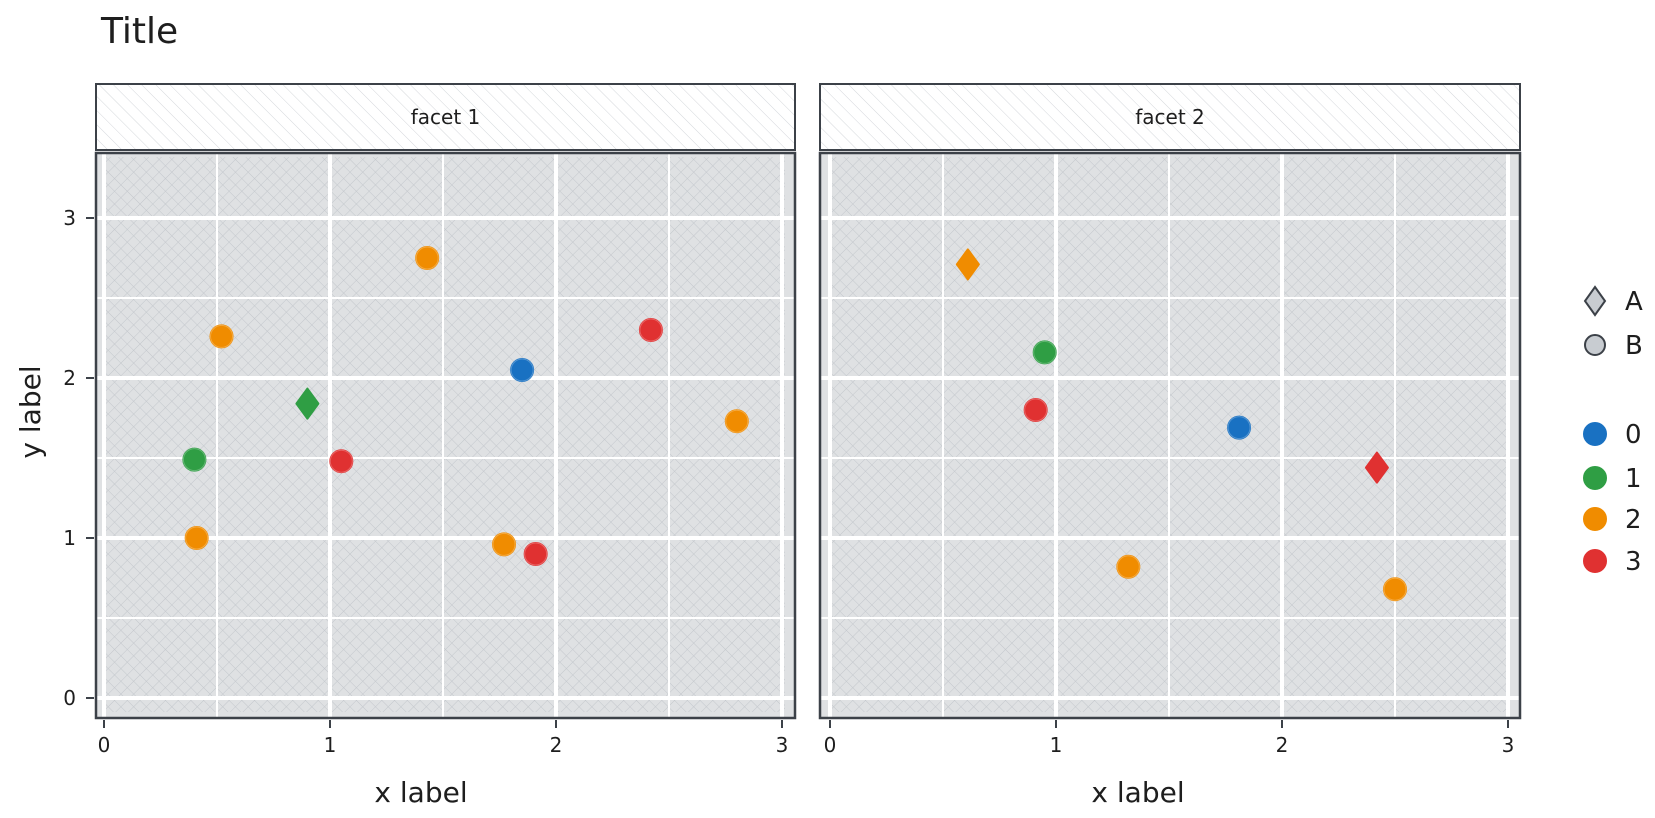 The height and width of the screenshot is (818, 1655). What do you see at coordinates (69, 378) in the screenshot?
I see `y-tick-label: 2` at bounding box center [69, 378].